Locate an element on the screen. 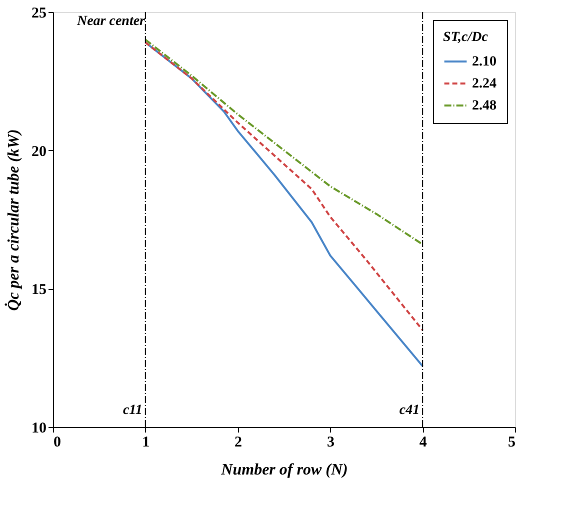 This screenshot has width=569, height=513. y-tick-label: 20 is located at coordinates (39, 152).